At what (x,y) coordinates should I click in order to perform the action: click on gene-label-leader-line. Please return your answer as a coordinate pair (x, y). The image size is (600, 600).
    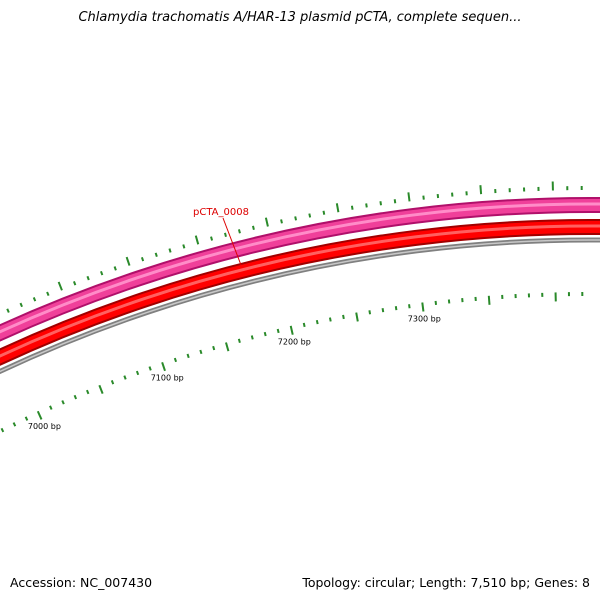
    Looking at the image, I should click on (232, 241).